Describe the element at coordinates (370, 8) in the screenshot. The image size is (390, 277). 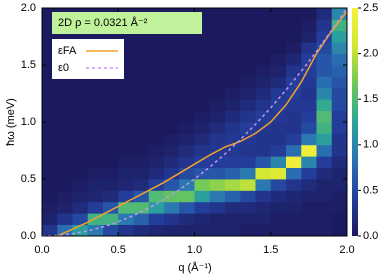
I see `colorbar-tick-label: 2.5` at that location.